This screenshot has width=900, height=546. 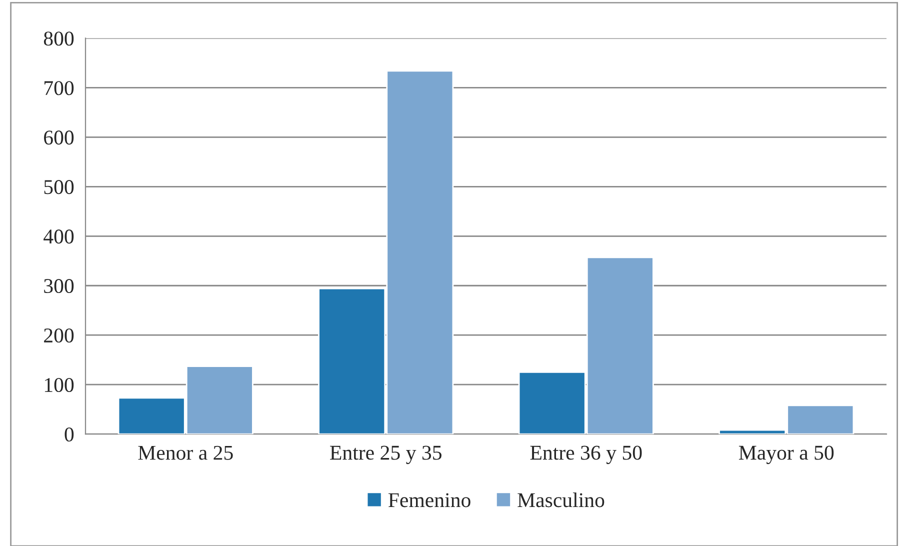 What do you see at coordinates (59, 237) in the screenshot?
I see `y-tick-label: 400` at bounding box center [59, 237].